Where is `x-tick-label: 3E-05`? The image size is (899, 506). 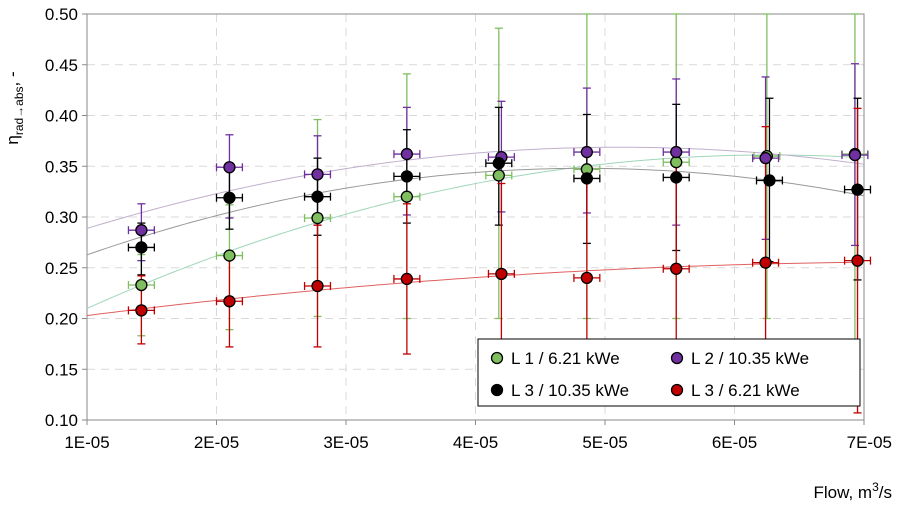 x-tick-label: 3E-05 is located at coordinates (345, 442).